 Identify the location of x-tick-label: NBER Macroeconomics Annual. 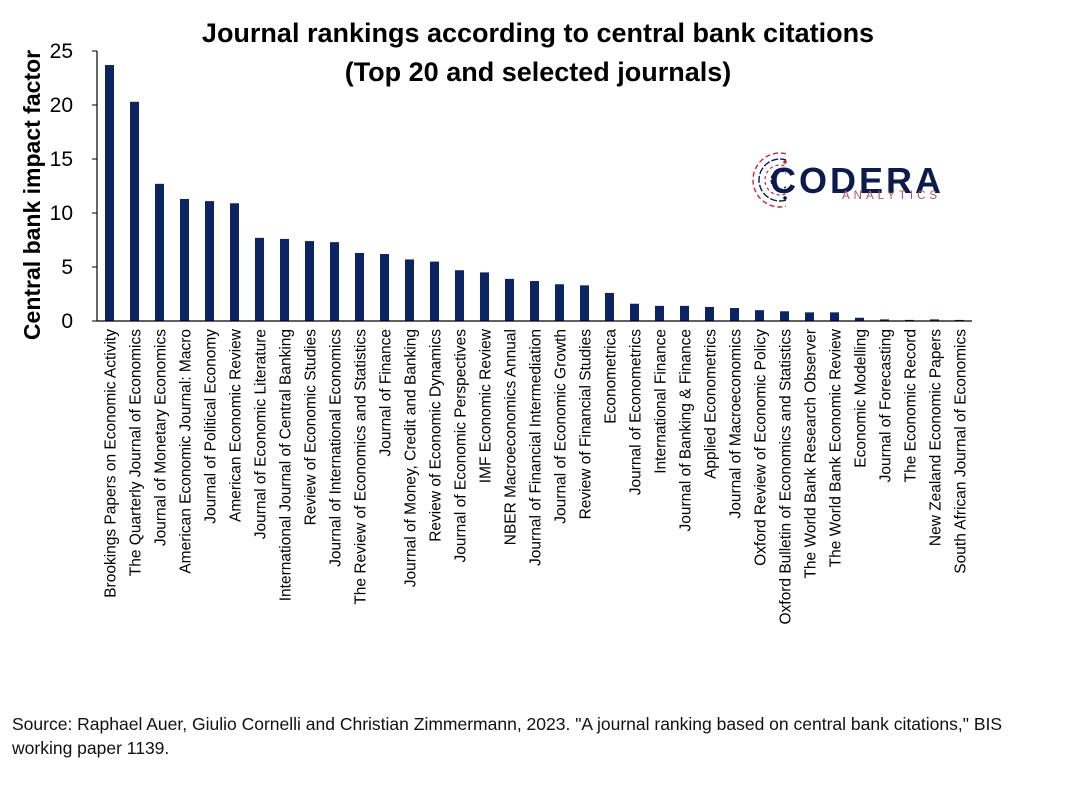
(511, 437).